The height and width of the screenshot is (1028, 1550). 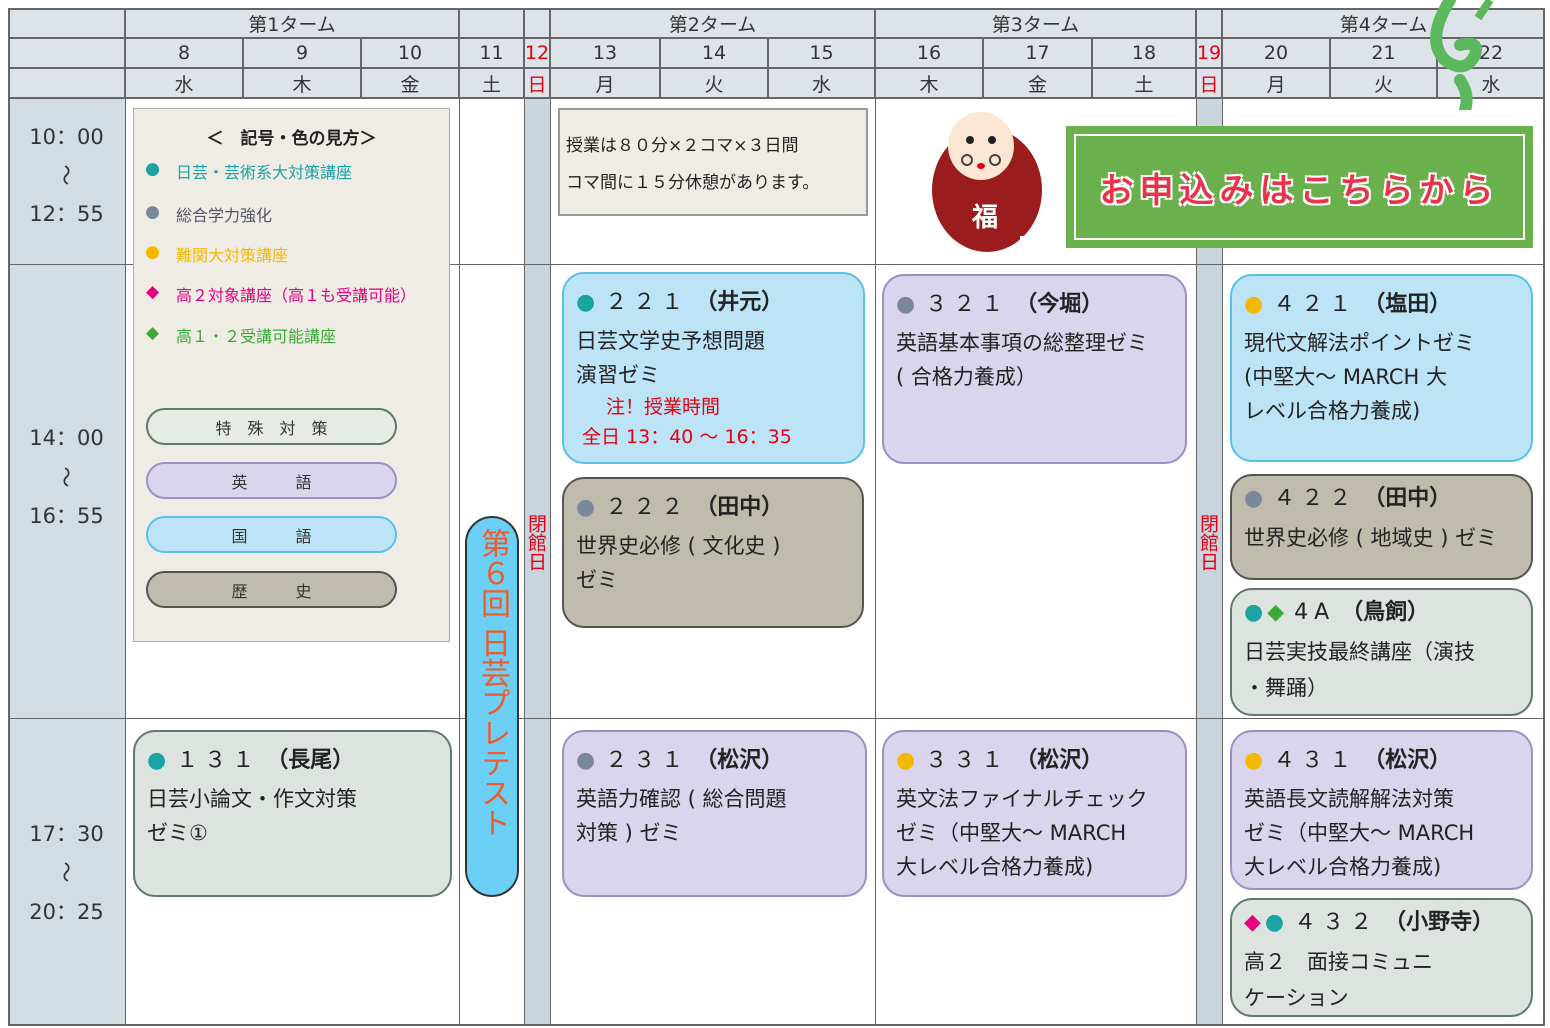 I want to click on legend-text: 総合学力強化, so click(x=224, y=215).